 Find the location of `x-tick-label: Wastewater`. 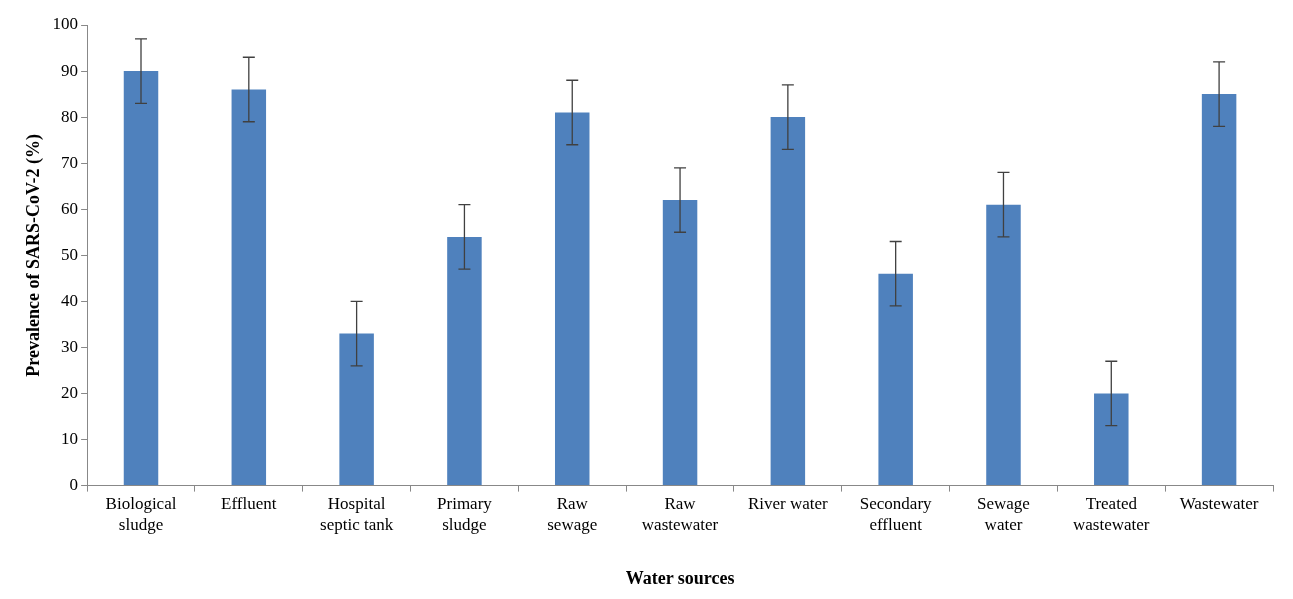

x-tick-label: Wastewater is located at coordinates (1219, 504).